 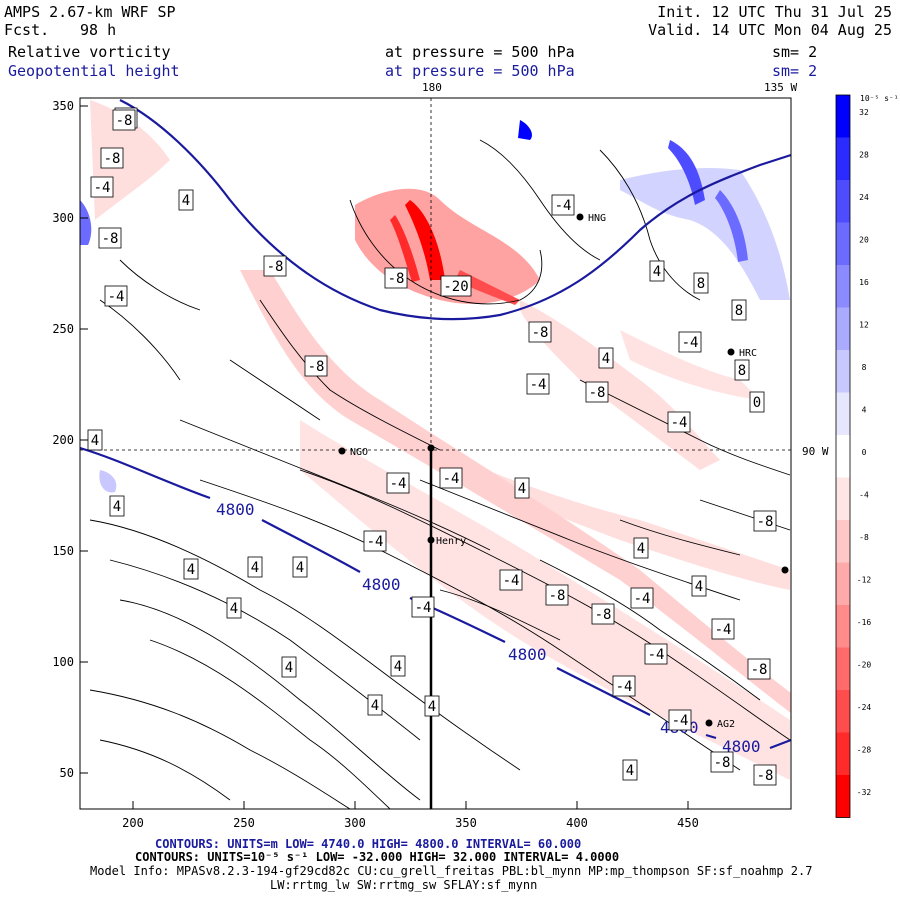 I want to click on y-axis: 350 300 250 200 150 100 50, so click(x=70, y=439).